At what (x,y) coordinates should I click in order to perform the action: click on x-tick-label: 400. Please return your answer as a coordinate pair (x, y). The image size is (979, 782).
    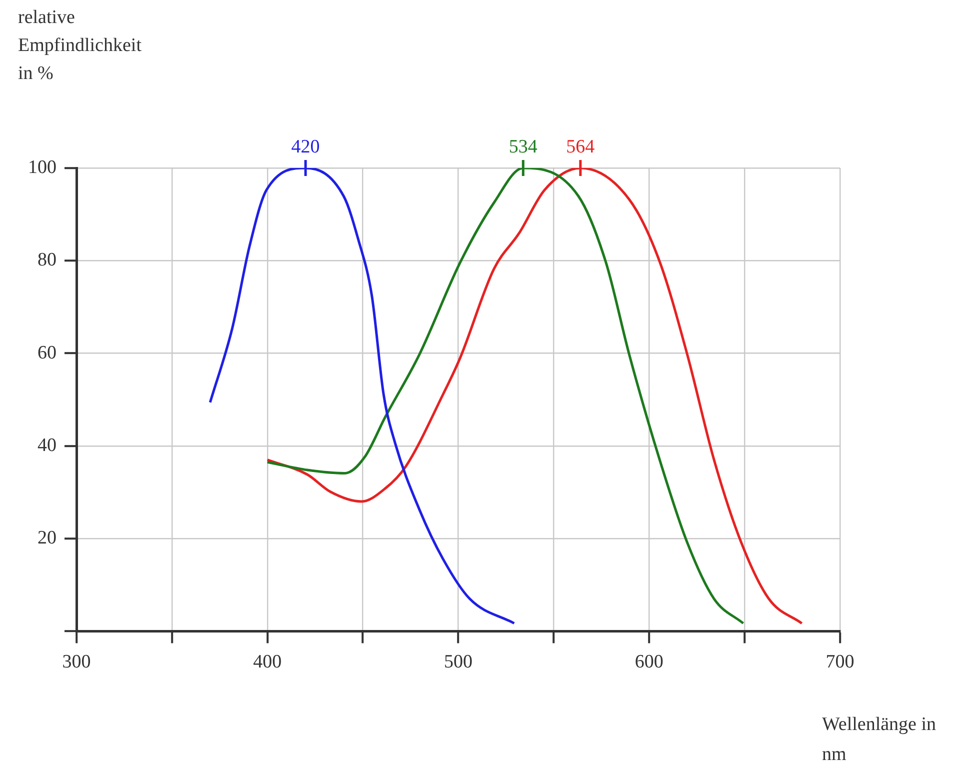
    Looking at the image, I should click on (267, 662).